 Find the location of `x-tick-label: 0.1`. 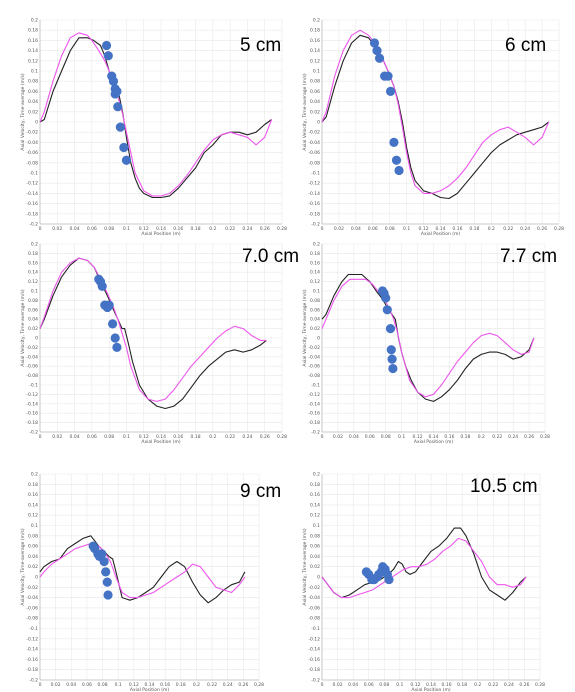

x-tick-label: 0.1 is located at coordinates (126, 229).